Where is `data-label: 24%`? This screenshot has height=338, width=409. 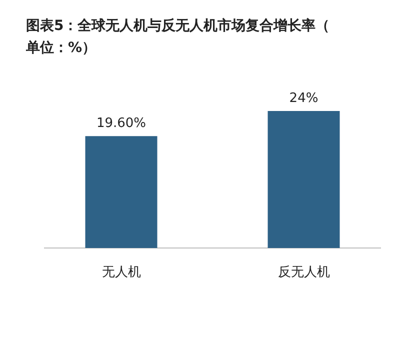 data-label: 24% is located at coordinates (303, 98).